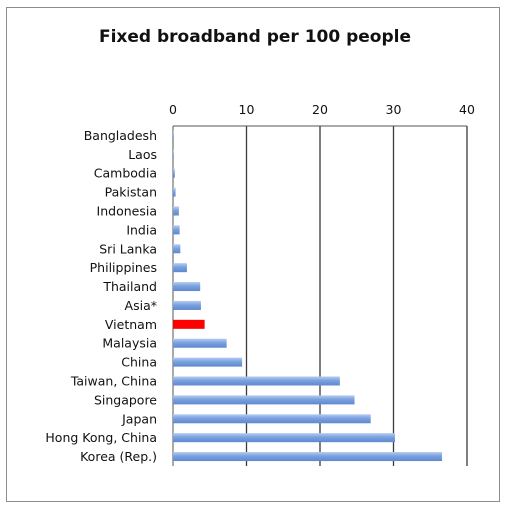 This screenshot has width=510, height=511. I want to click on category-label: Hong Kong, China, so click(101, 437).